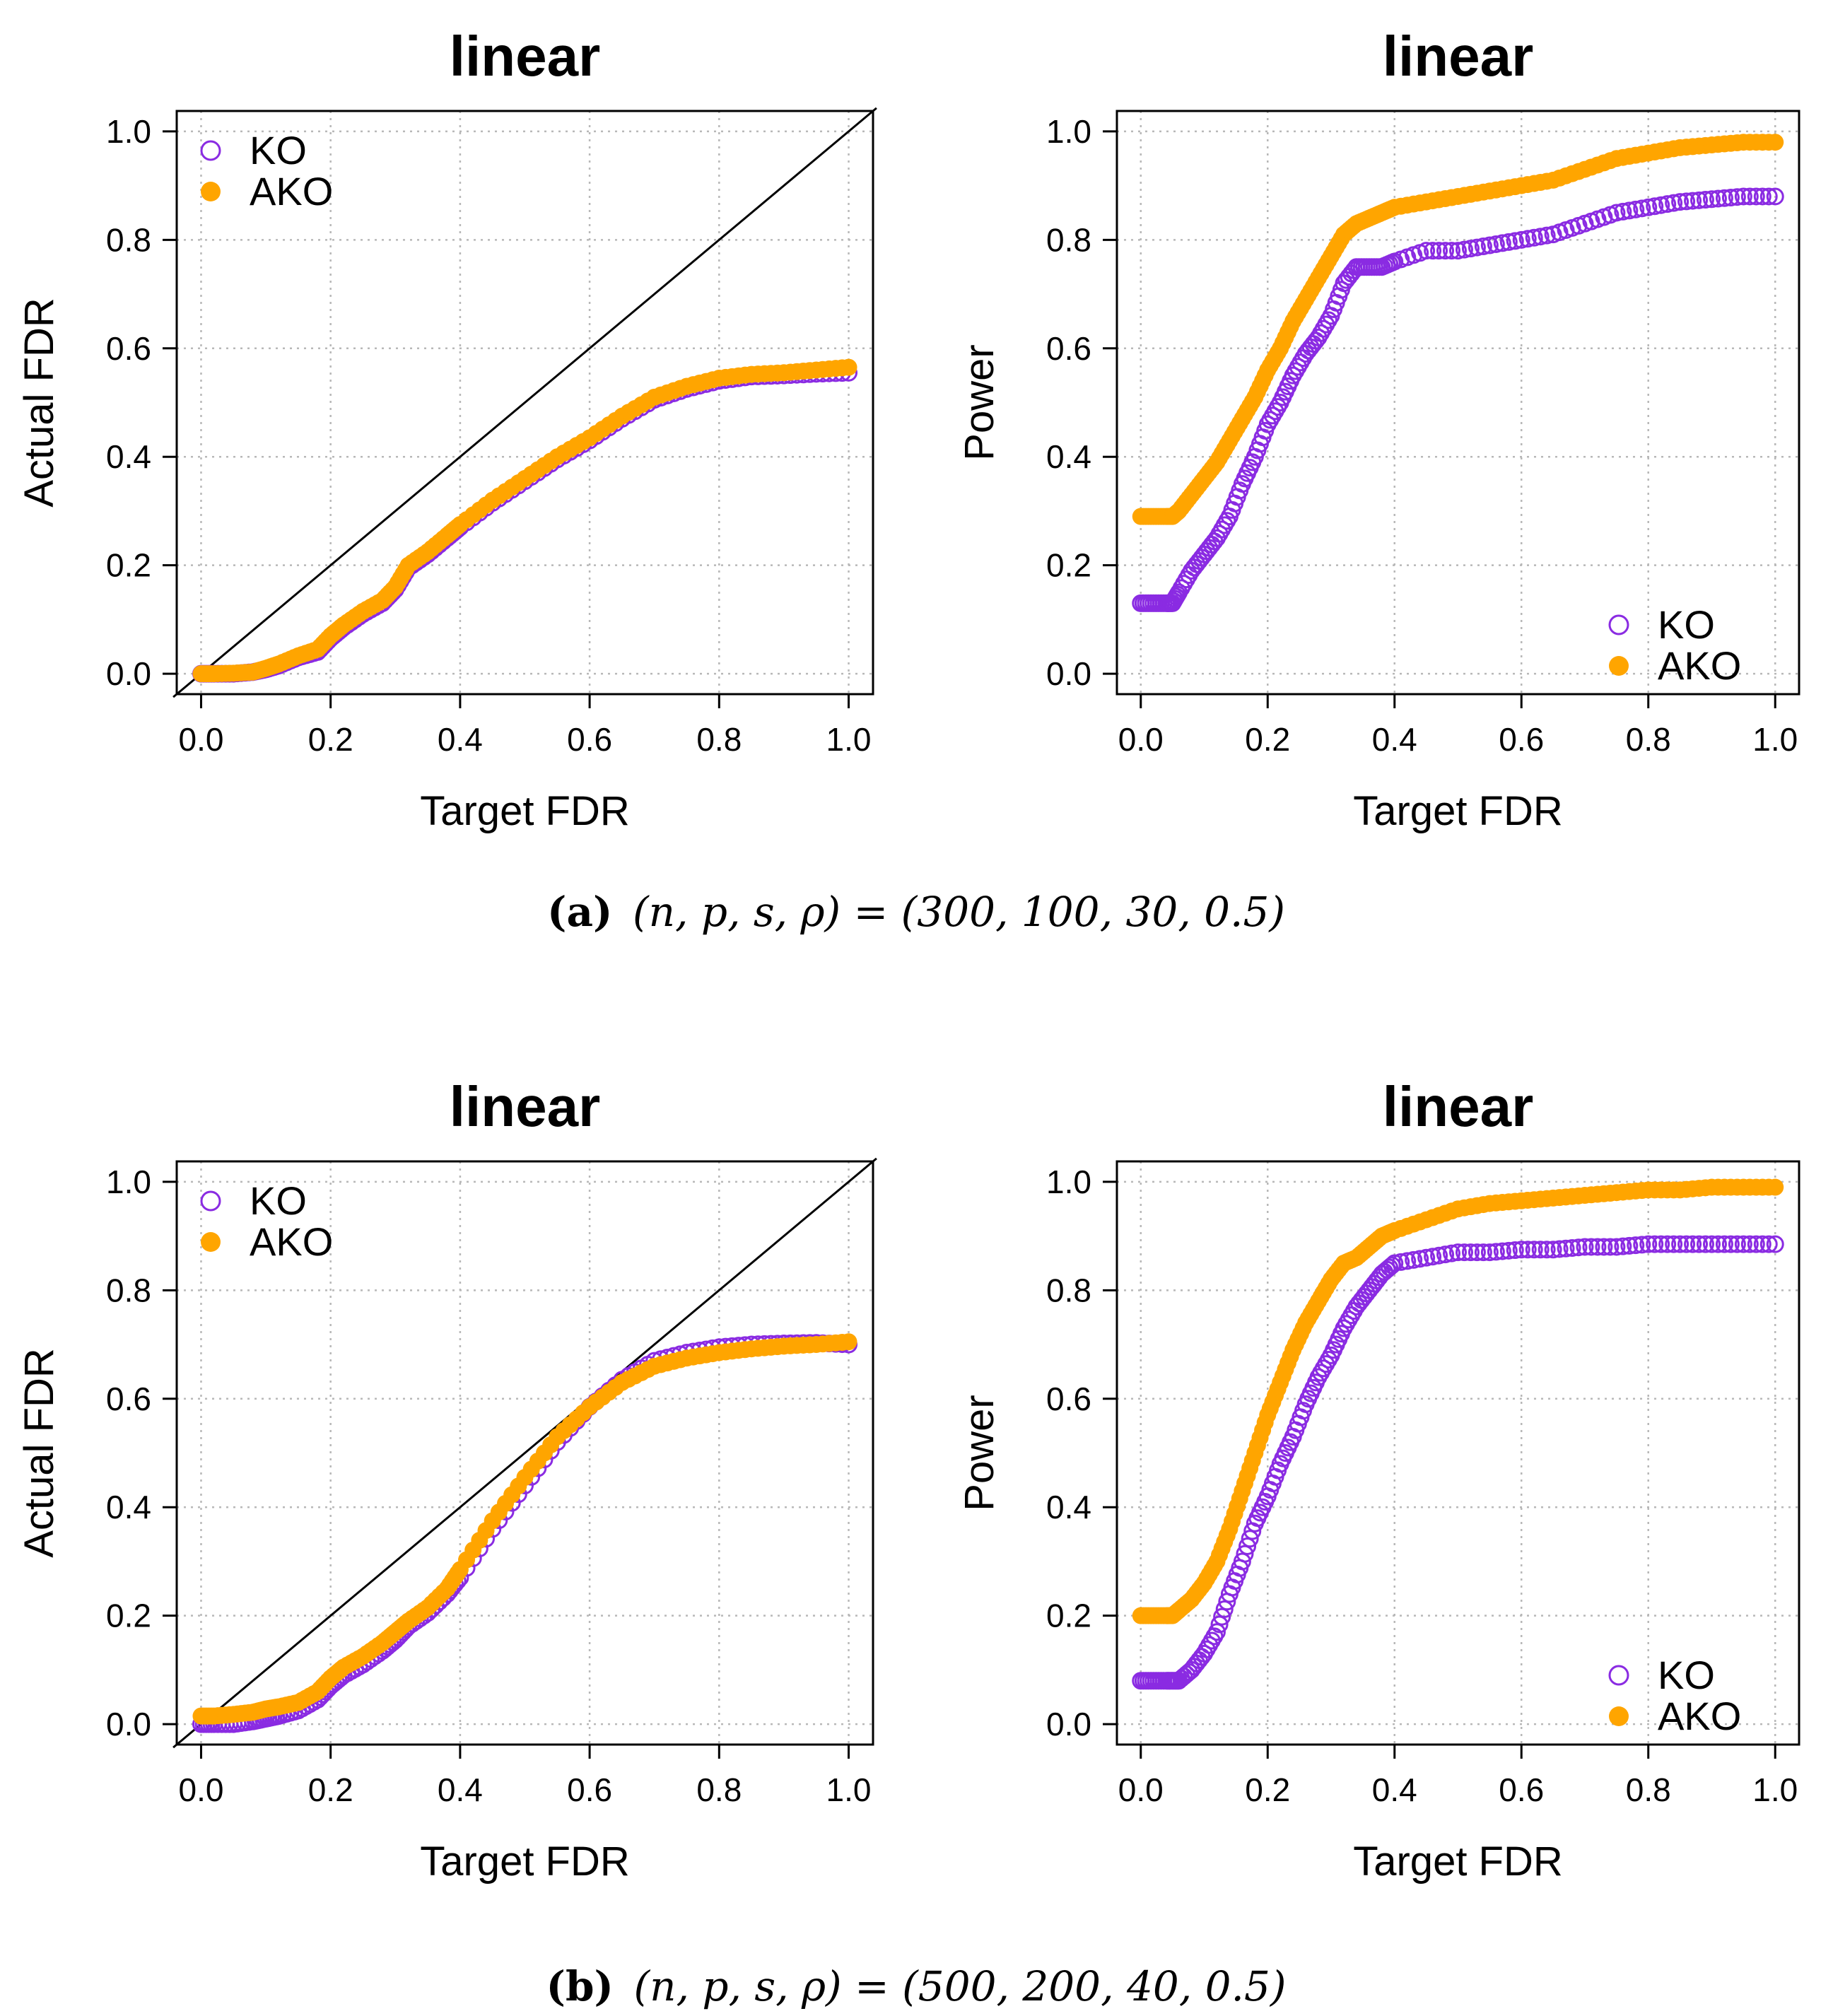  Describe the element at coordinates (1458, 329) in the screenshot. I see `series-ako` at that location.